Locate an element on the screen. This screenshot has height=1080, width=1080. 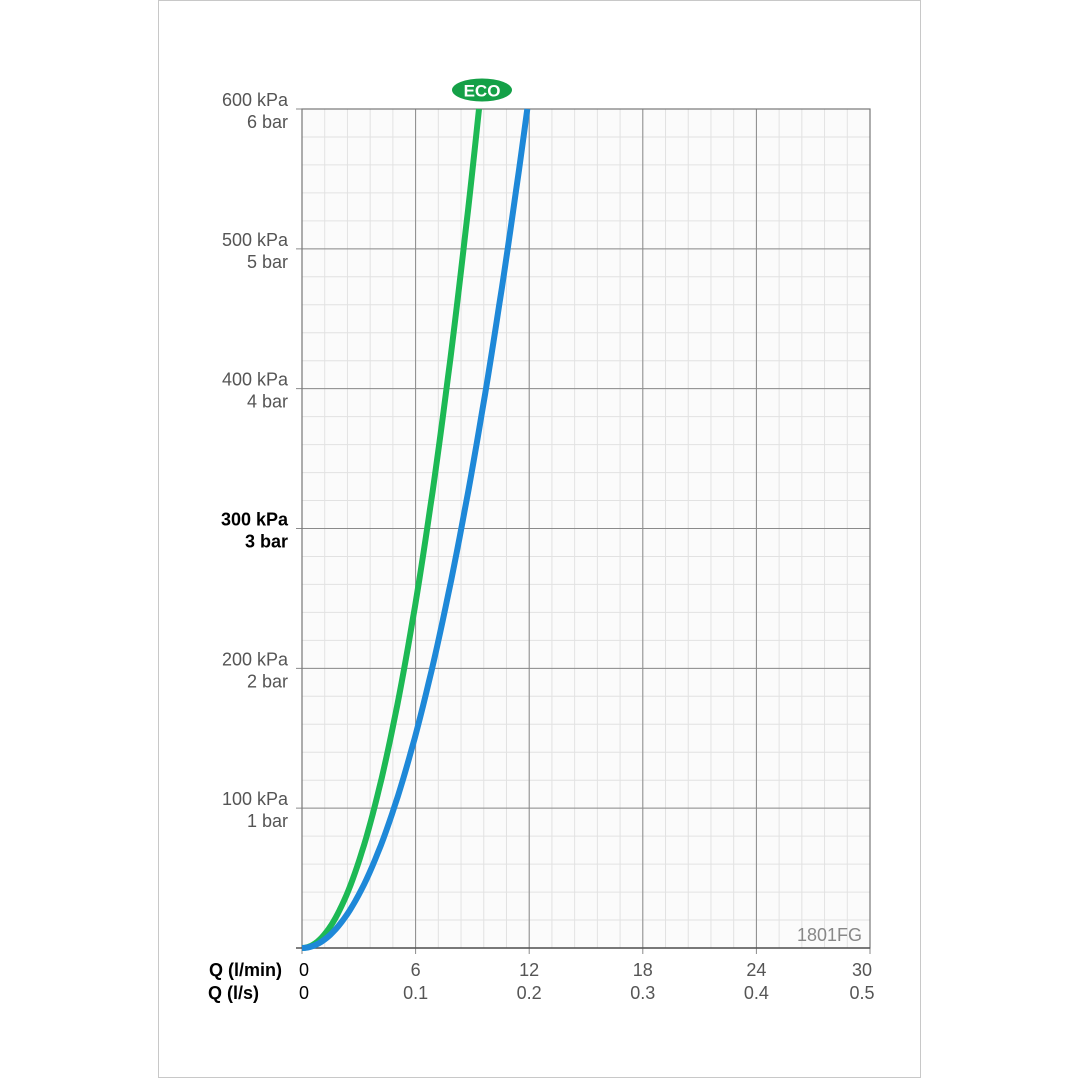
y-tick-label-bar: 5 bar is located at coordinates (267, 262).